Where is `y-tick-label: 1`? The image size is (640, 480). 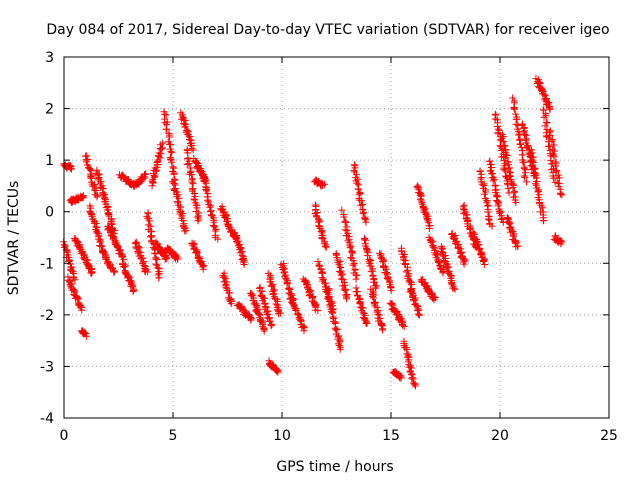 y-tick-label: 1 is located at coordinates (49, 161).